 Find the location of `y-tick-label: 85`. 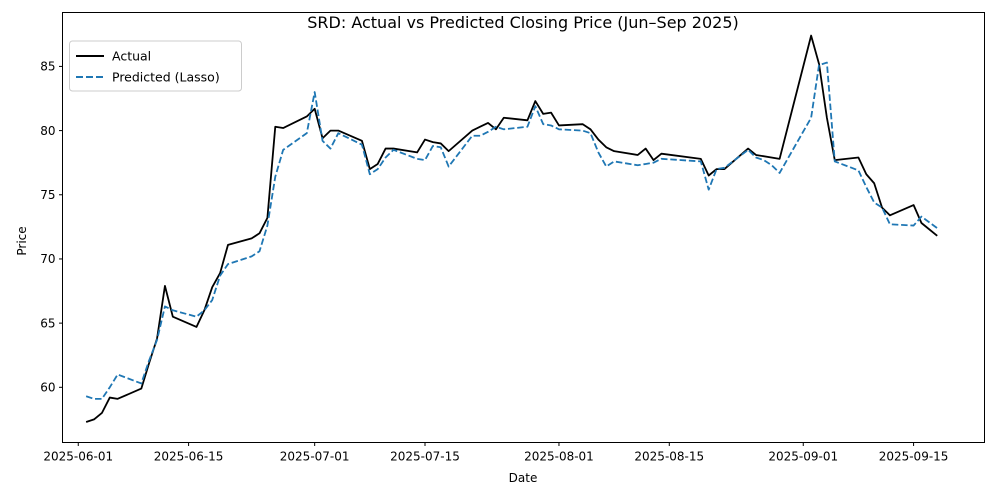

y-tick-label: 85 is located at coordinates (47, 67).